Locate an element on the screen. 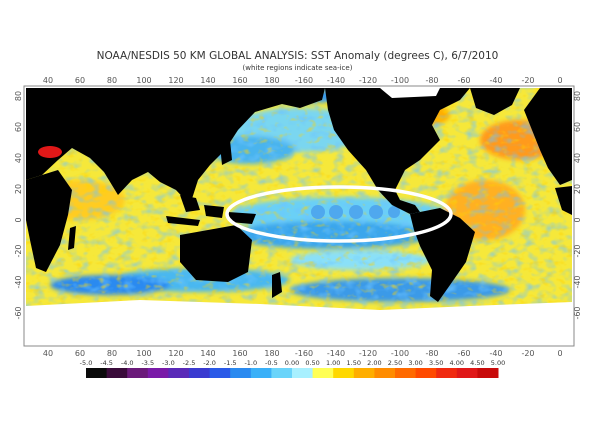 The width and height of the screenshot is (595, 421). colorbar-label: -0.5 is located at coordinates (271, 363).